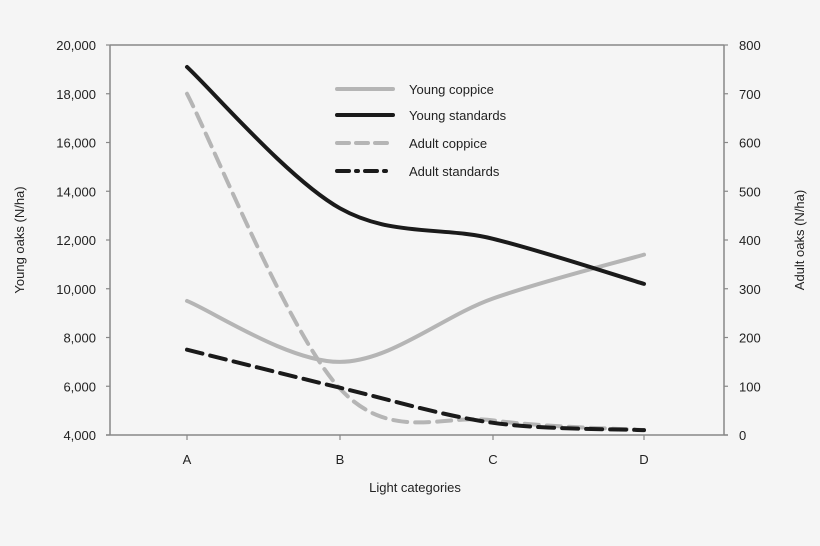 This screenshot has height=546, width=820. Describe the element at coordinates (458, 115) in the screenshot. I see `legend-label: Young standards` at that location.